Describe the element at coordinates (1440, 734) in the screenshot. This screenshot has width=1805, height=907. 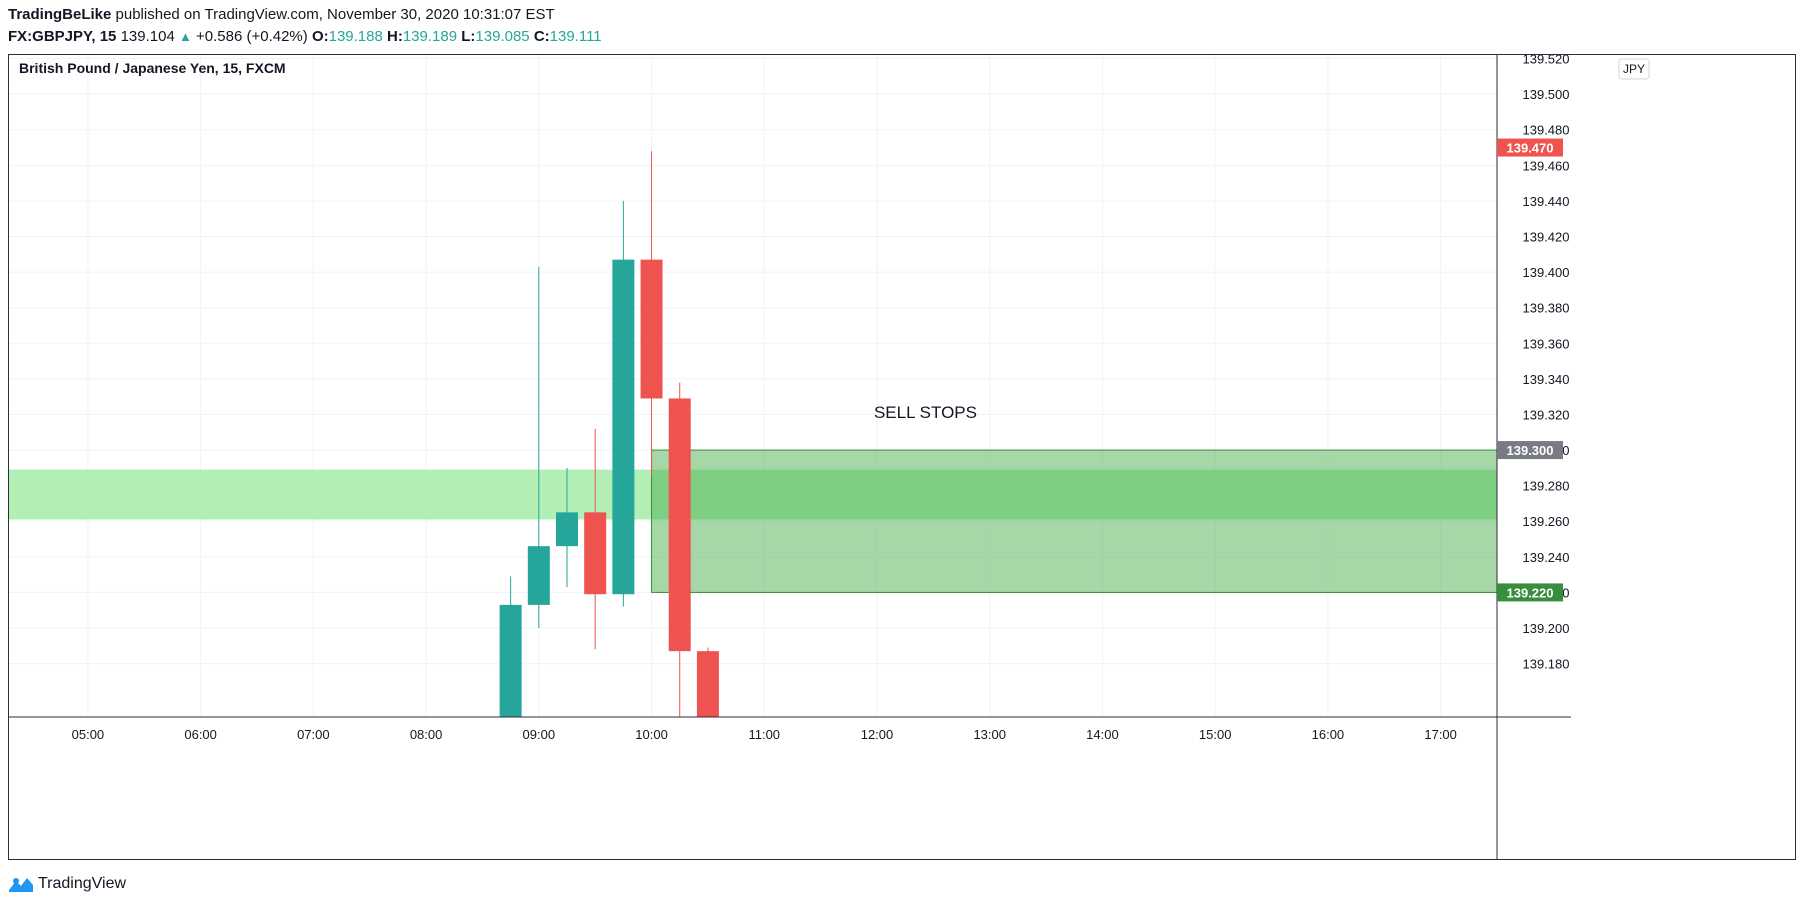
I see `x-tick-label: 17:00` at that location.